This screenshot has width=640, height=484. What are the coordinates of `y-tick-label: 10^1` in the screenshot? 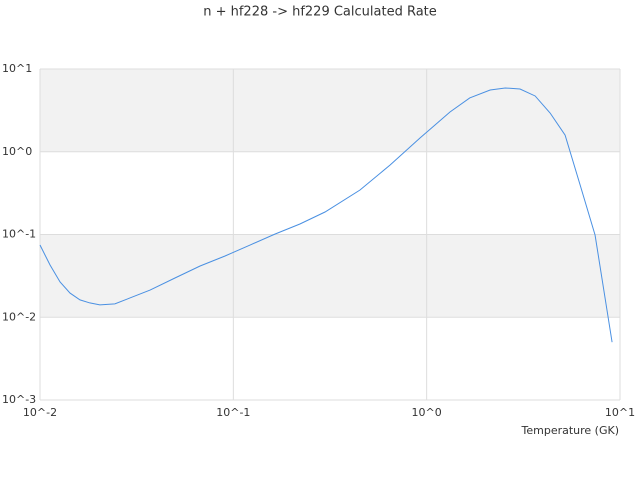 It's located at (17, 68).